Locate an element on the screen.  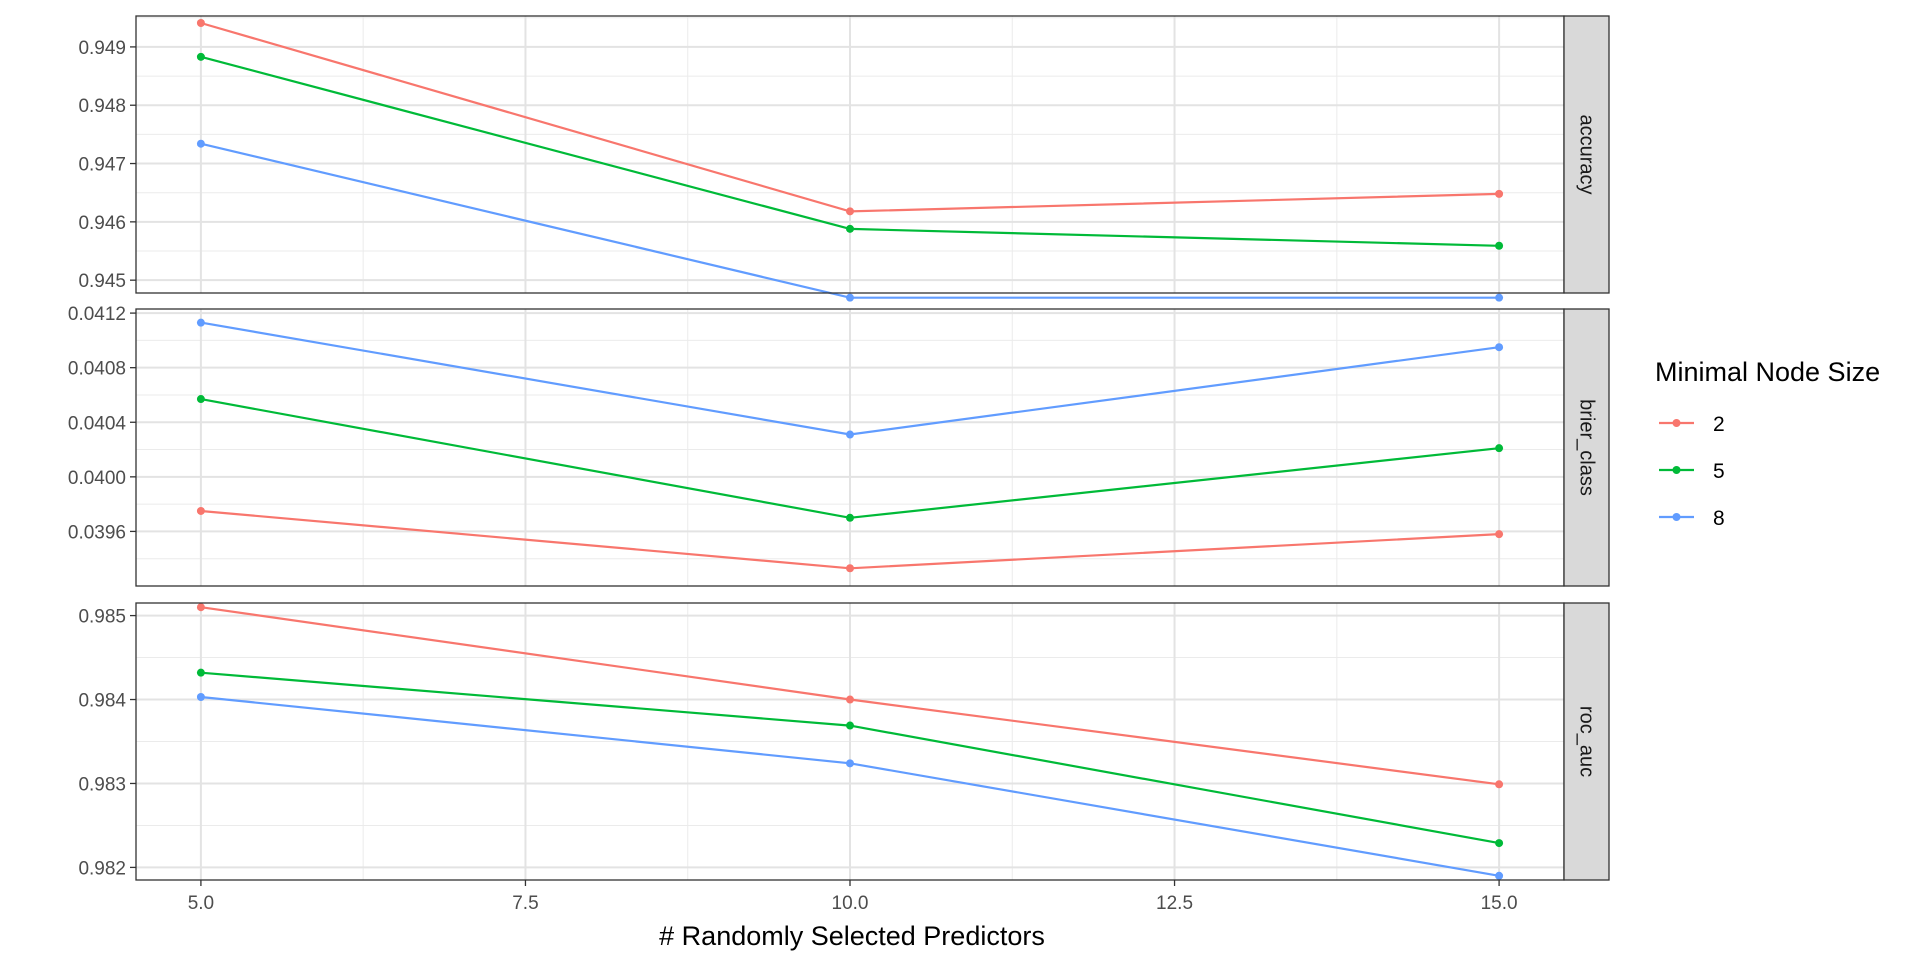
legend-label-2: 2 is located at coordinates (1719, 424).